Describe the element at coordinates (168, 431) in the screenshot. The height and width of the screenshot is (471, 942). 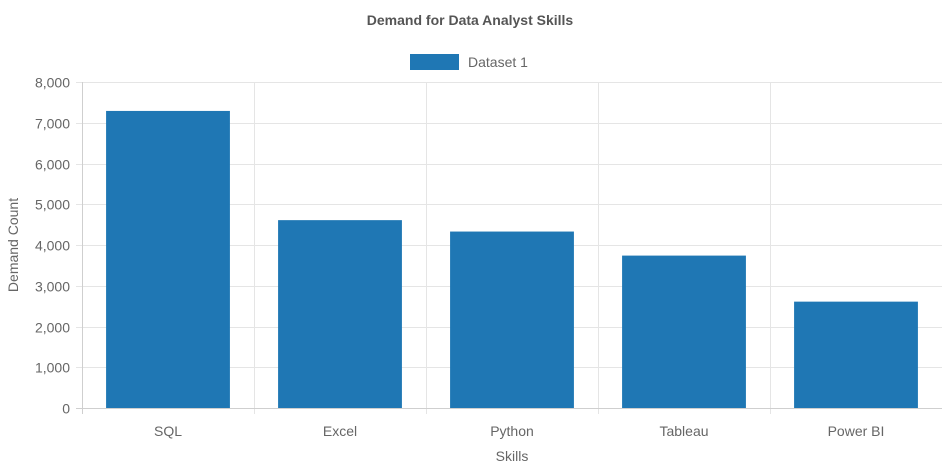
I see `x-tick-label: SQL` at that location.